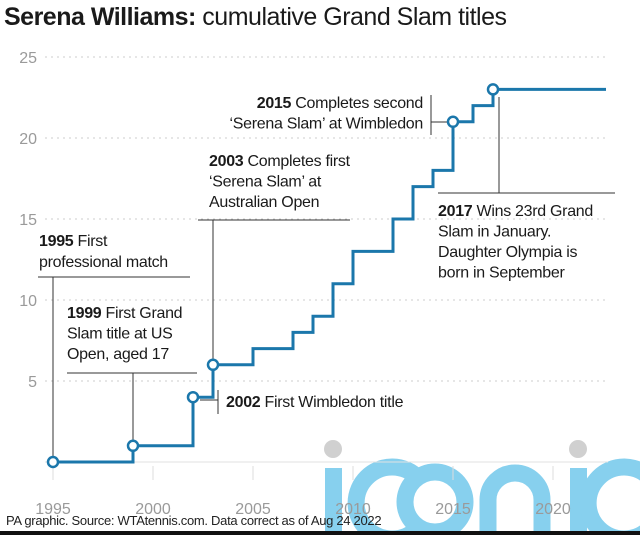 The height and width of the screenshot is (535, 640). Describe the element at coordinates (118, 354) in the screenshot. I see `annotation-line: Open, aged 17` at that location.